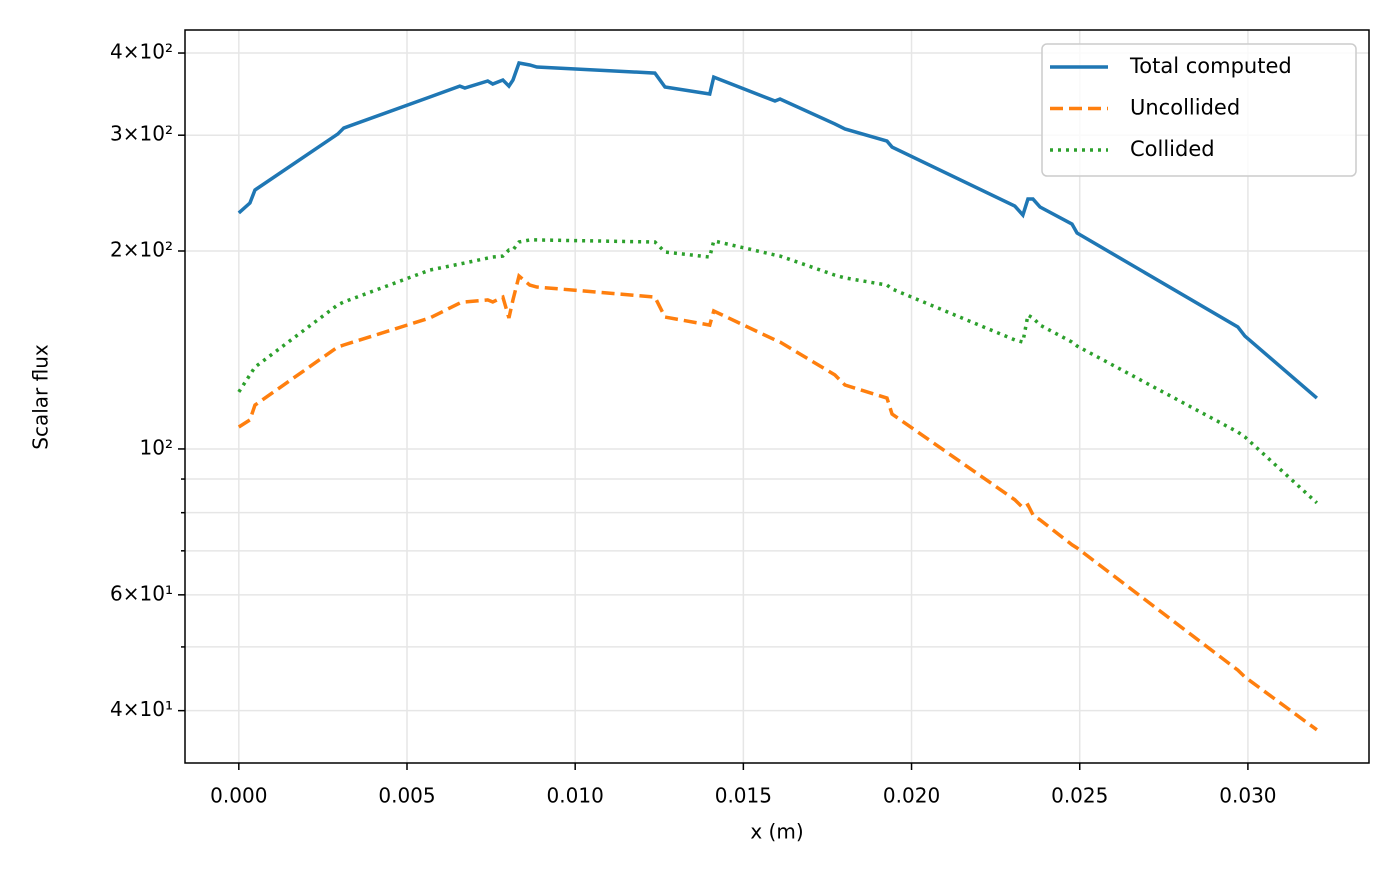  Describe the element at coordinates (238, 796) in the screenshot. I see `x-tick-label: 0.000` at that location.